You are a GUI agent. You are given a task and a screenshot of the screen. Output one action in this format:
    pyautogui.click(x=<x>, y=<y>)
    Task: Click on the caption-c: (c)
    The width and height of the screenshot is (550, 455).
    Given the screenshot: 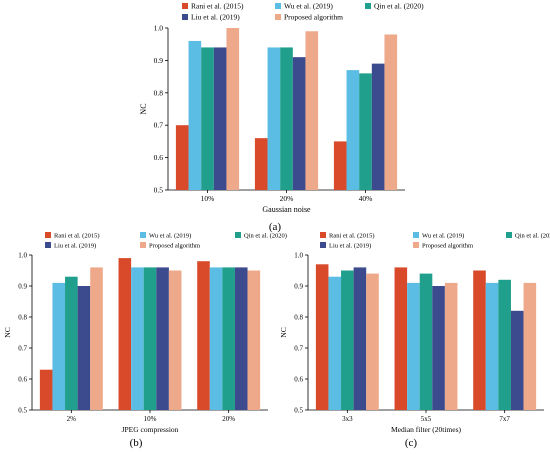 What is the action you would take?
    pyautogui.click(x=411, y=443)
    